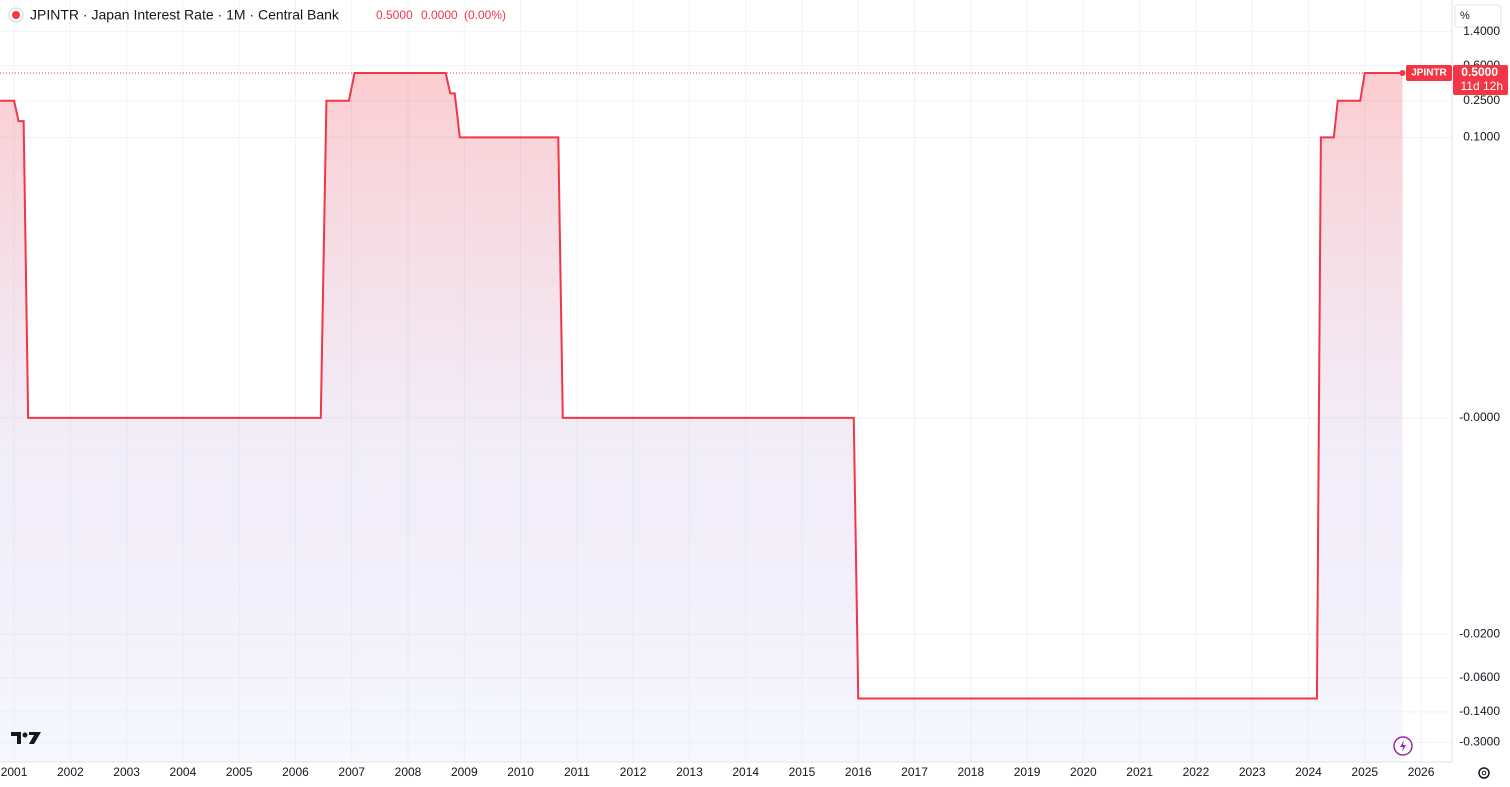 The image size is (1510, 787). I want to click on x-tick-label: 2004, so click(183, 772).